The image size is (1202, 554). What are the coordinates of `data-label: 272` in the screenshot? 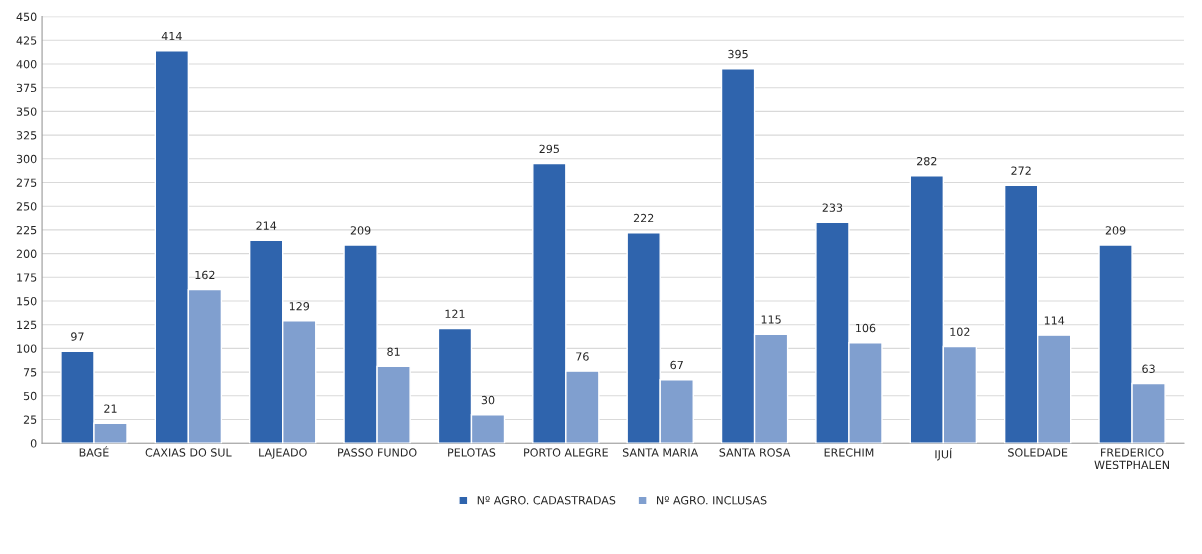 It's located at (1021, 170).